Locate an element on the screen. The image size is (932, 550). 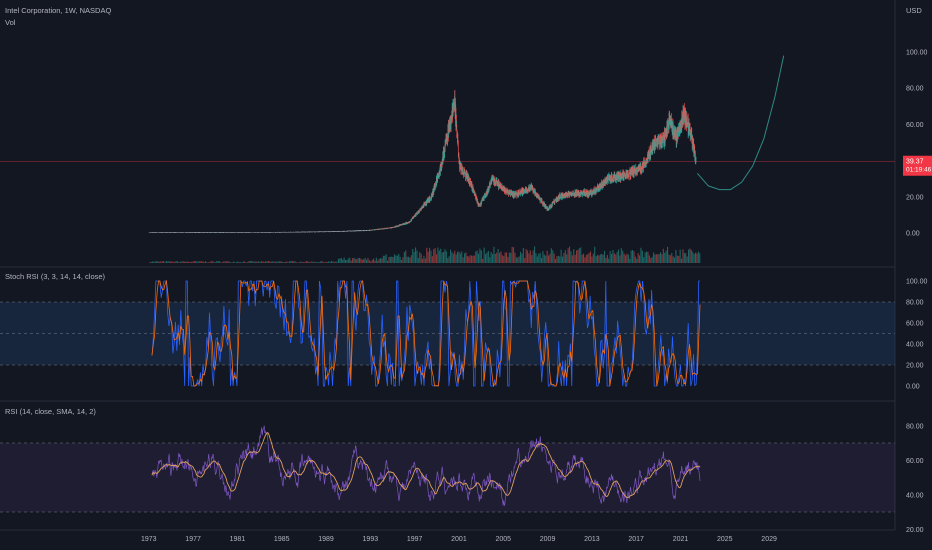
rsi-title: RSI (14, close, SMA, 14, 2) is located at coordinates (50, 411).